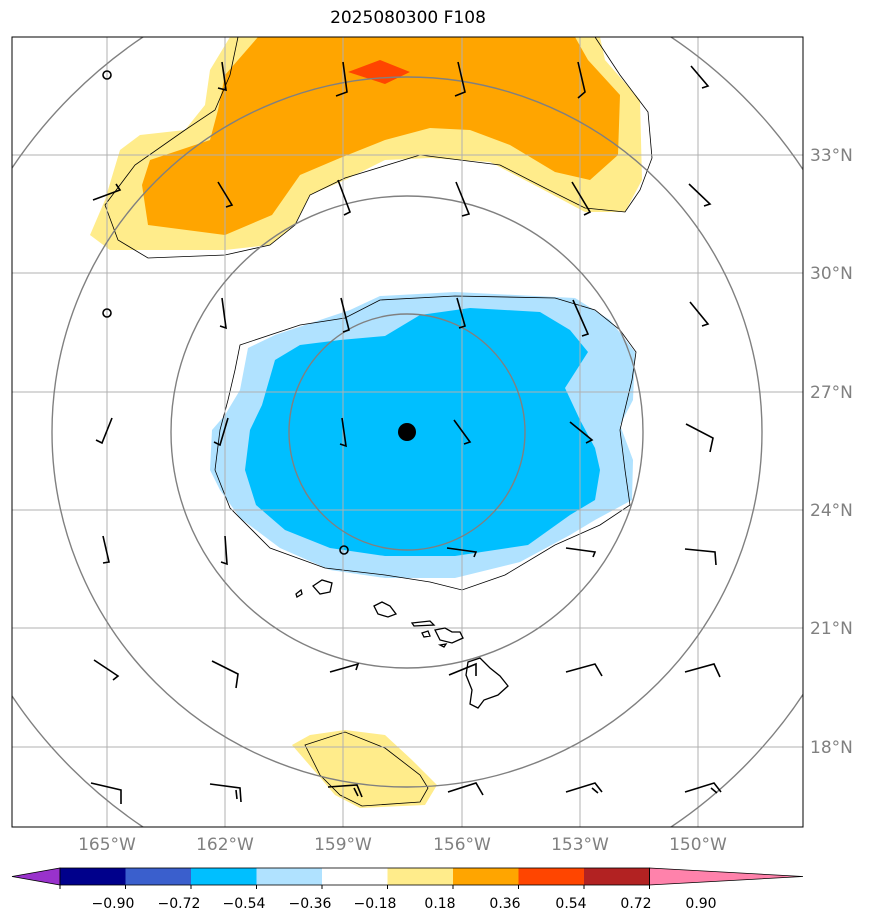 This screenshot has height=924, width=873. I want to click on lat-label: 27°N, so click(831, 393).